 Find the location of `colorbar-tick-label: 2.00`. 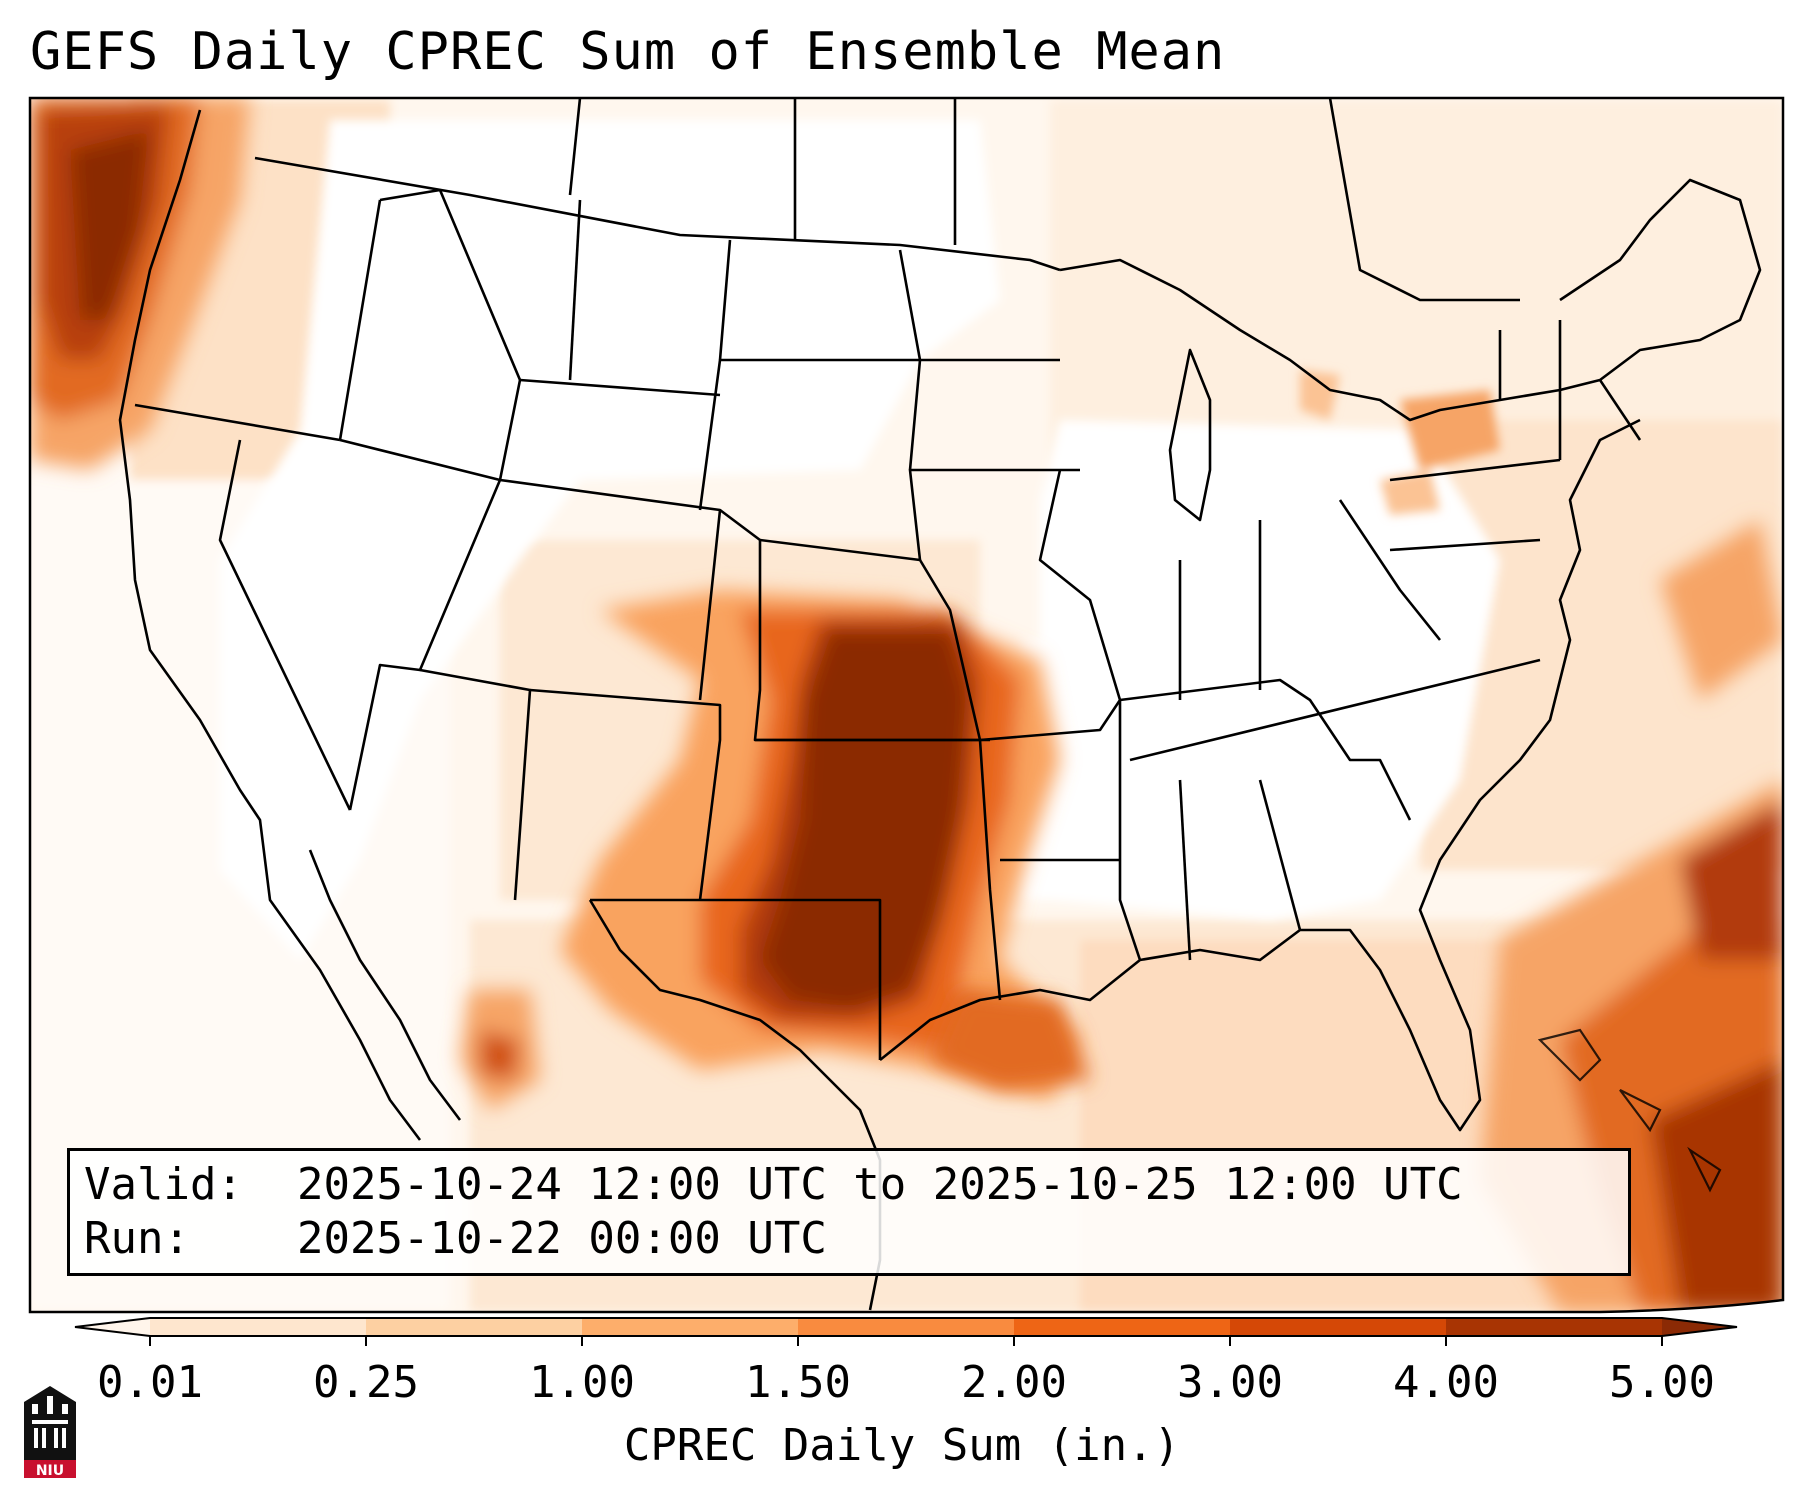

colorbar-tick-label: 2.00 is located at coordinates (1014, 1382).